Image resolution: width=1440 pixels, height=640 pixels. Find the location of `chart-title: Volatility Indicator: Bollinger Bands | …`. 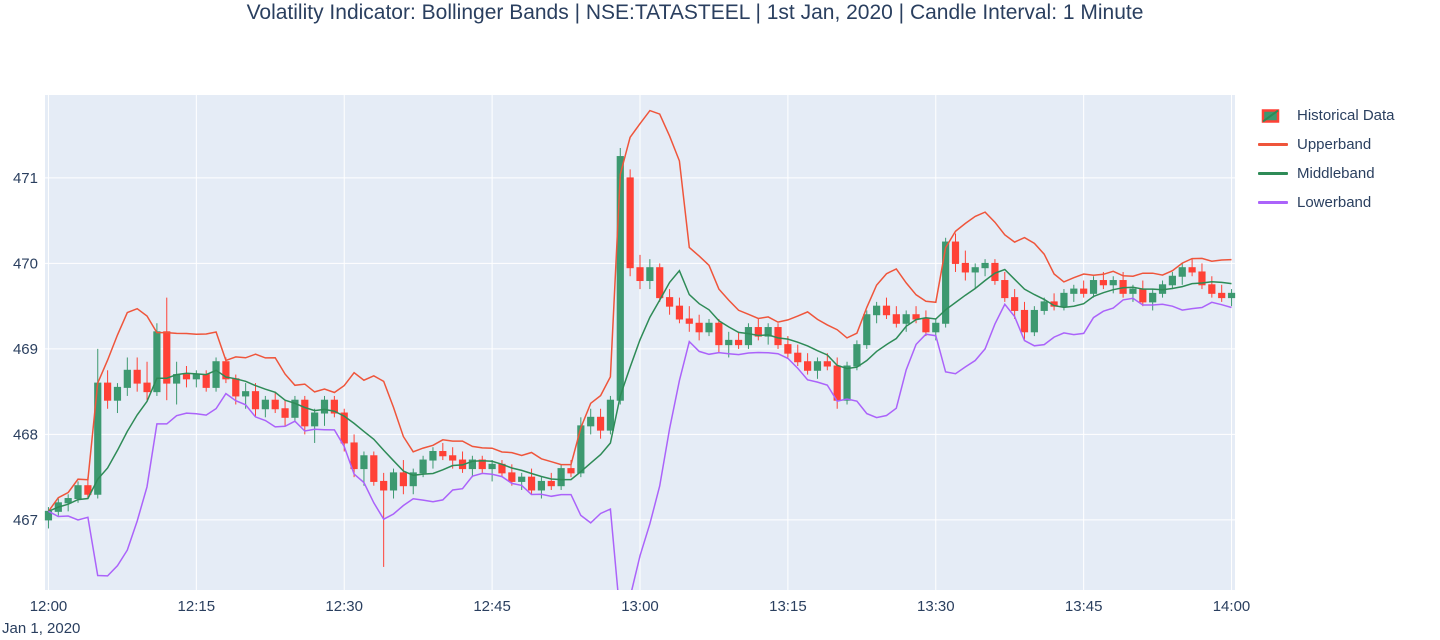

chart-title: Volatility Indicator: Bollinger Bands | … is located at coordinates (695, 12).